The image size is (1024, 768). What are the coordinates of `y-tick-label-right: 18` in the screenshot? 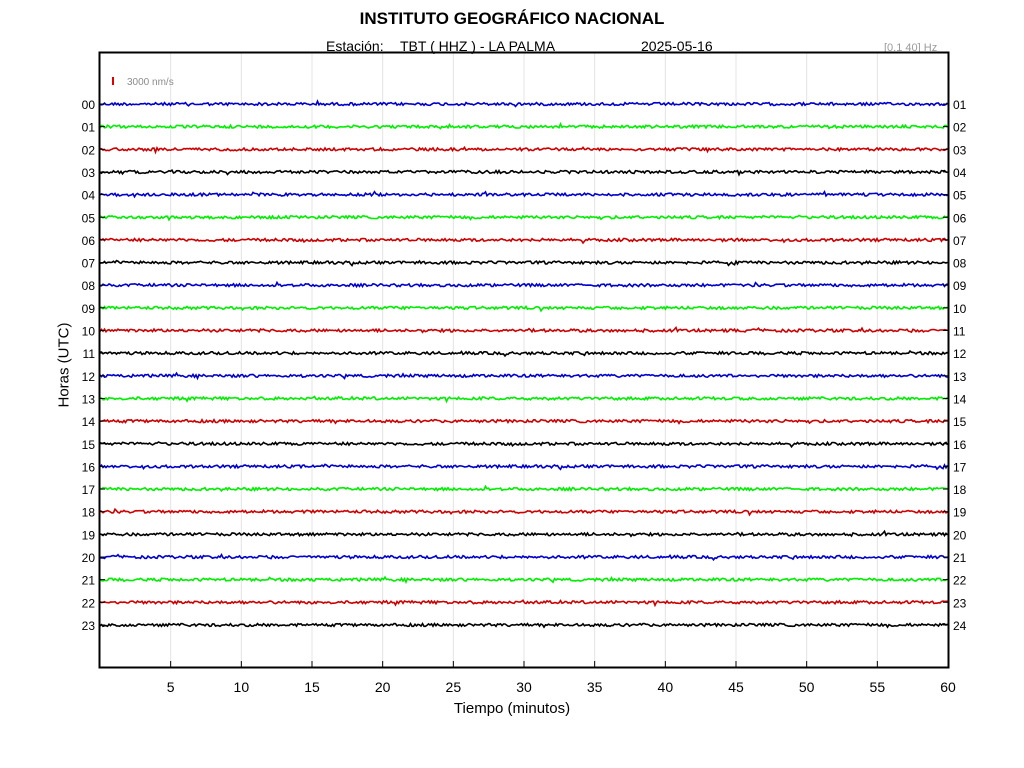 It's located at (960, 490).